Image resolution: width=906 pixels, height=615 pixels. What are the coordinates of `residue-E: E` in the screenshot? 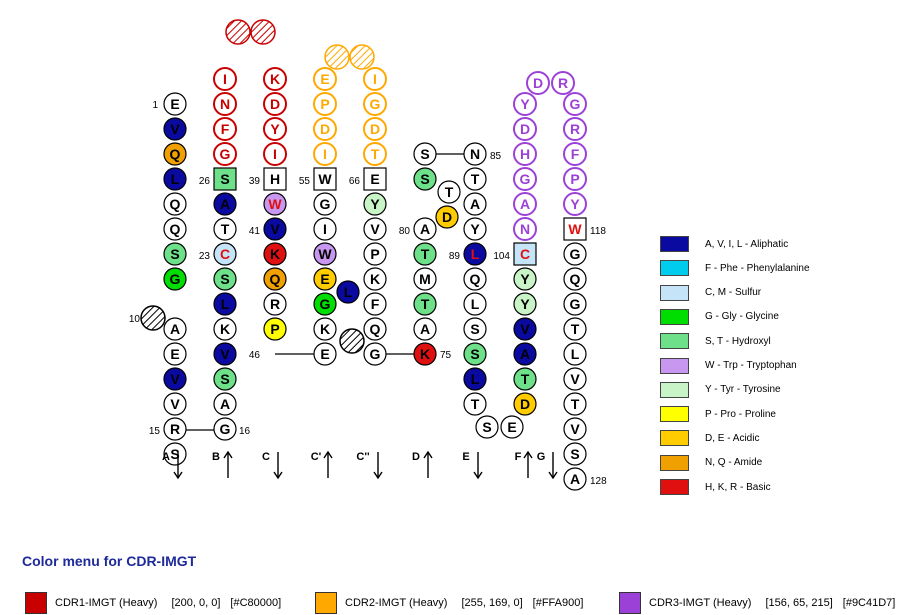 It's located at (375, 179).